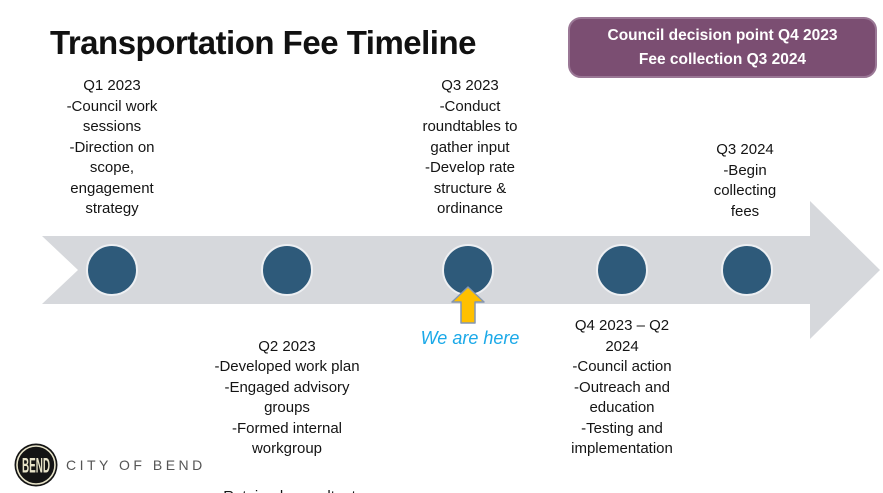 This screenshot has width=883, height=493. Describe the element at coordinates (426, 270) in the screenshot. I see `timeline-band` at that location.